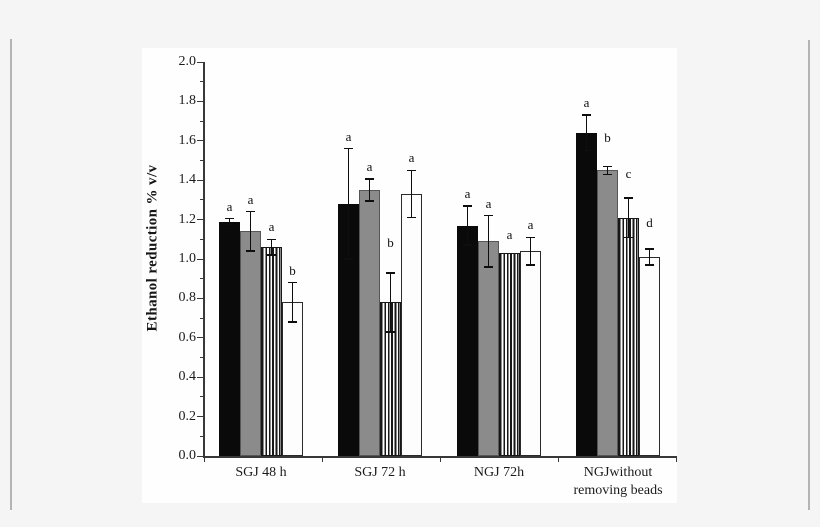 This screenshot has height=527, width=820. I want to click on y-tick-label: 0.6, so click(187, 337).